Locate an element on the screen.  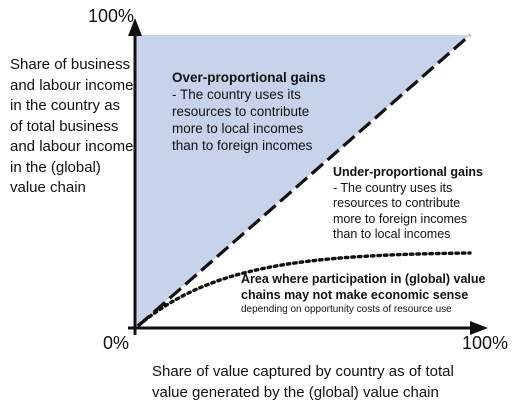
y-axis-arrowhead is located at coordinates (135, 27).